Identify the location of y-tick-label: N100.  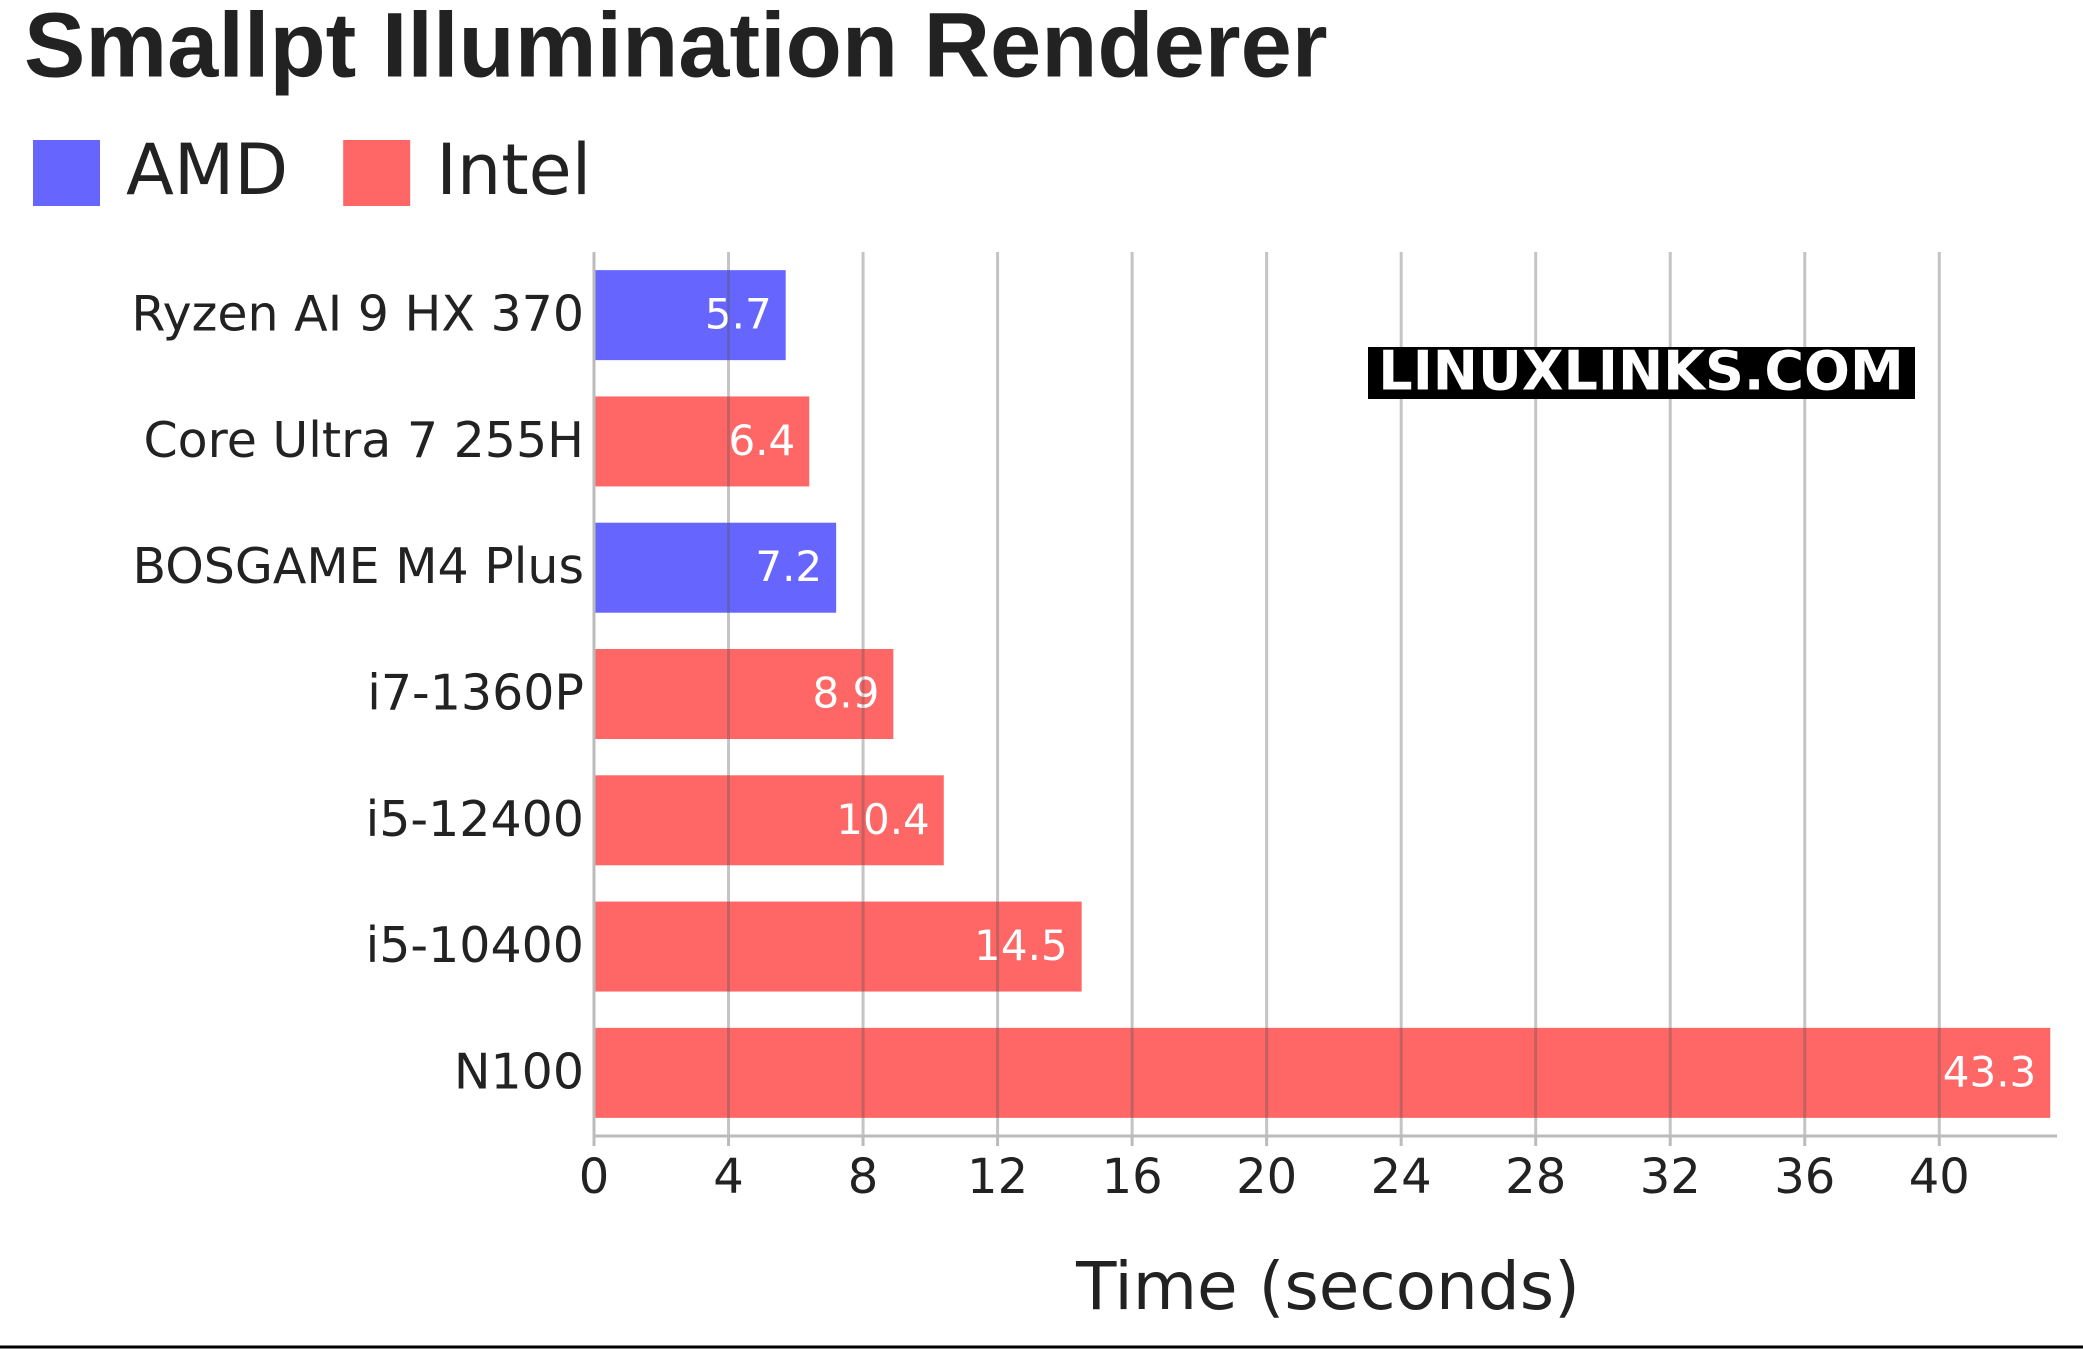
(519, 1071).